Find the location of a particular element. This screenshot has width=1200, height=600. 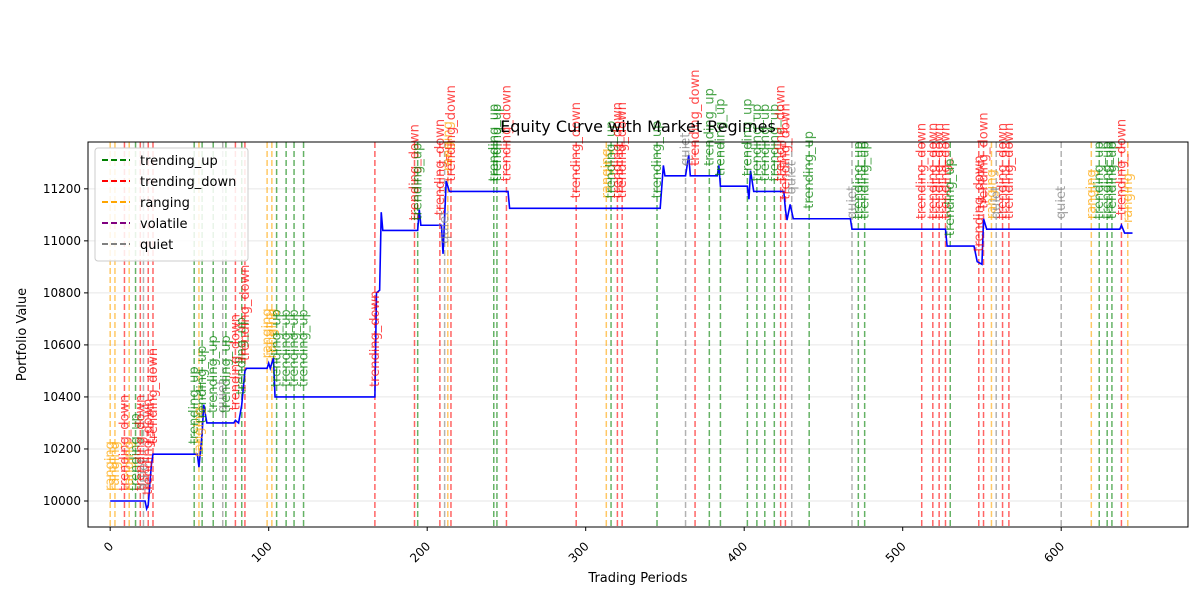

y-tick-label: 10200 is located at coordinates (62, 449).